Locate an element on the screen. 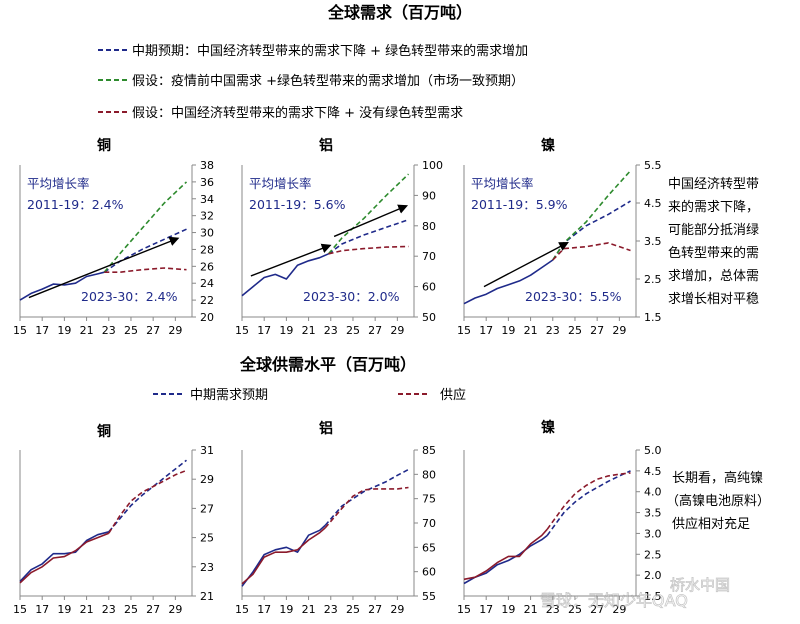  y-tick-label: 4.0 is located at coordinates (653, 492).